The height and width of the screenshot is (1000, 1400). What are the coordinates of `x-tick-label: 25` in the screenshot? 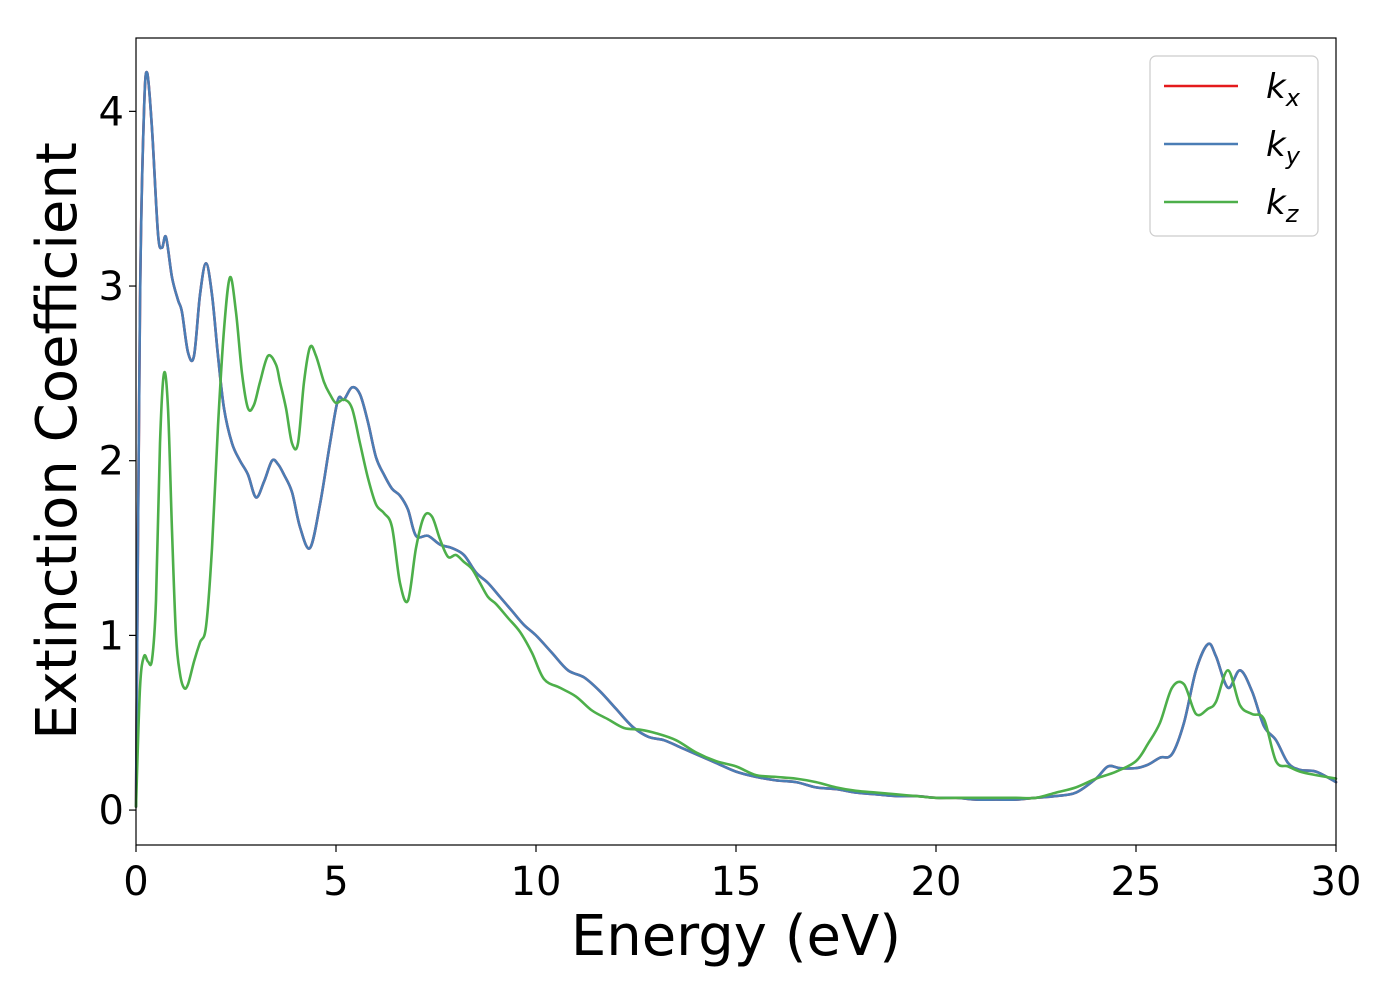 It's located at (1136, 882).